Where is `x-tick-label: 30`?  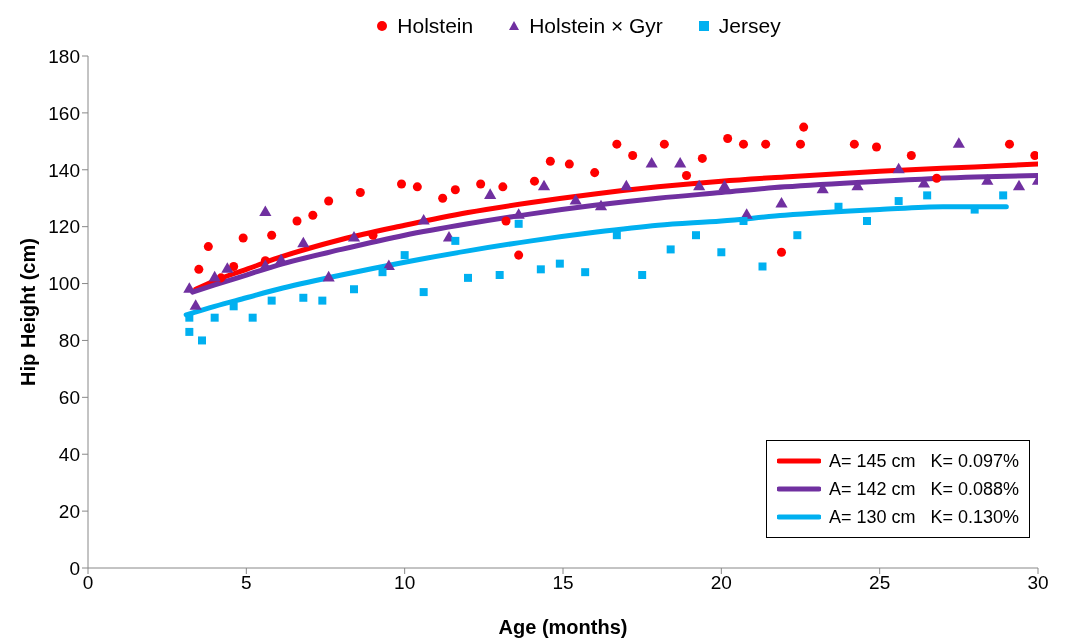
x-tick-label: 30 is located at coordinates (1038, 583).